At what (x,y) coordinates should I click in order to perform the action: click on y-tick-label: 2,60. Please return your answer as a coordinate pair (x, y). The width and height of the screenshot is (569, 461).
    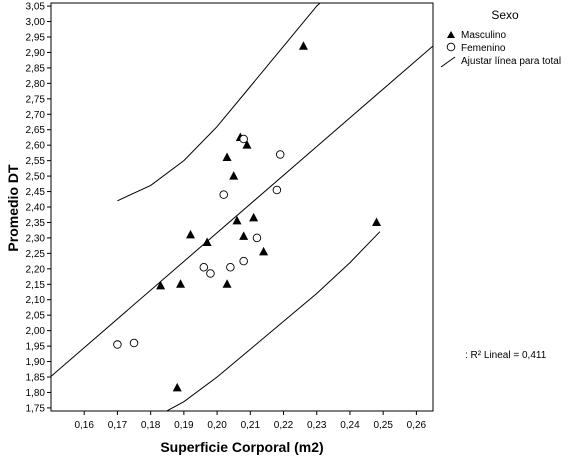
    Looking at the image, I should click on (36, 146).